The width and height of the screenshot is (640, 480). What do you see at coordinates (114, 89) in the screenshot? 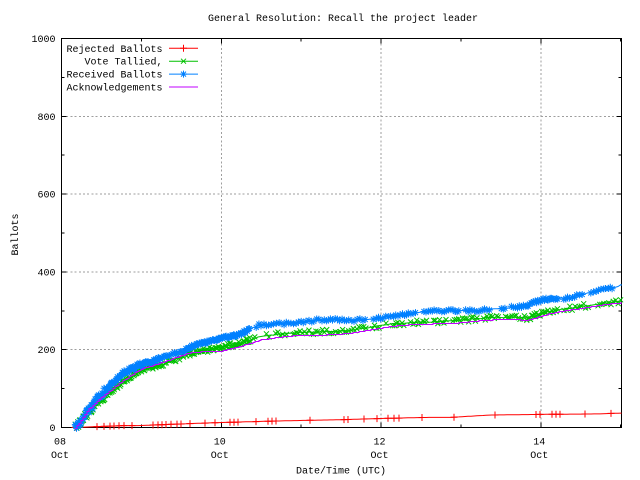
I see `svg-text: Acknowledgements` at bounding box center [114, 89].